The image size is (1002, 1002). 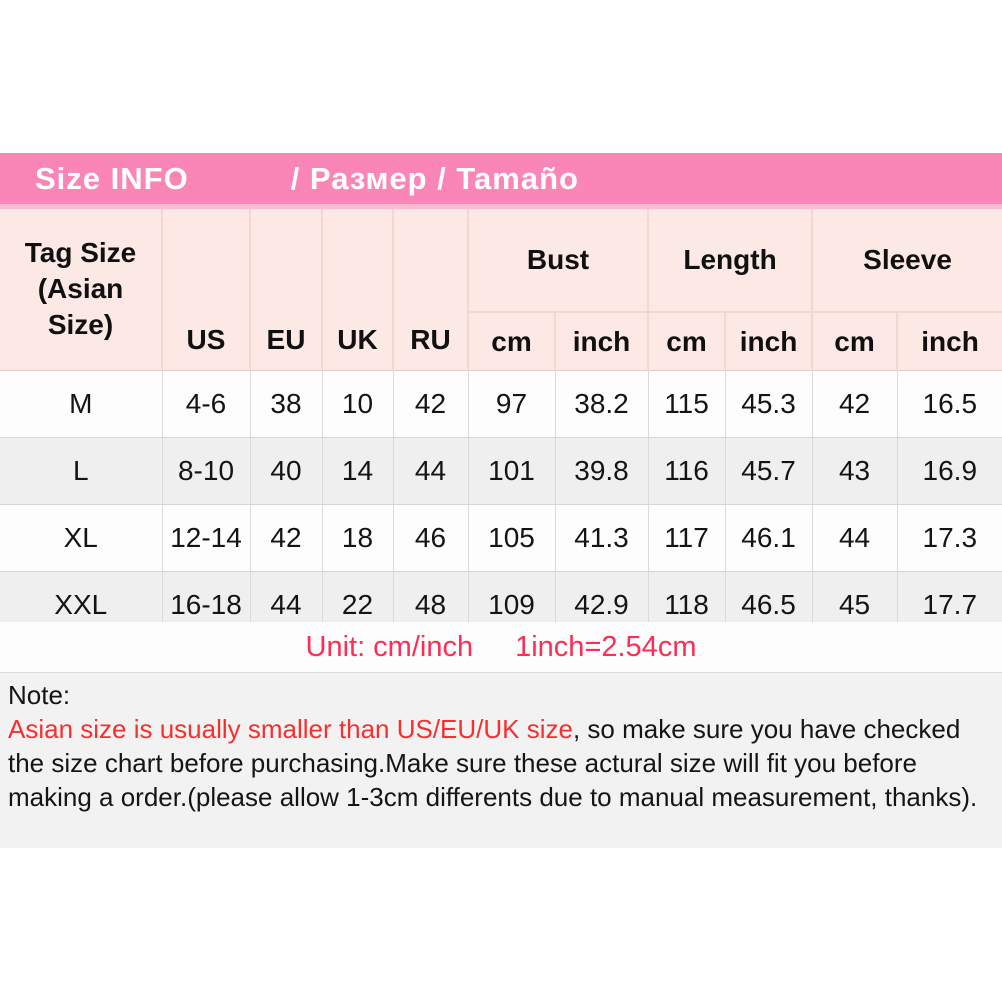 I want to click on title-bar: Size INFO / Размер / Tamaño, so click(x=501, y=181).